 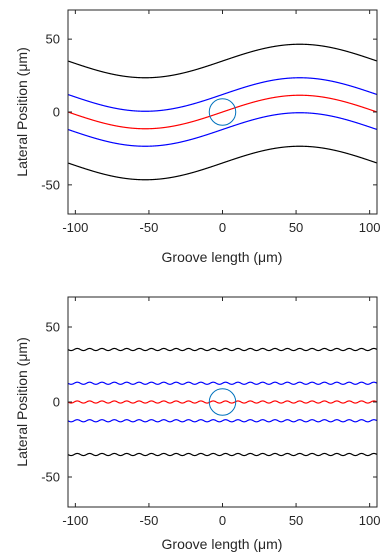 I want to click on bottom-x-tick-label: 100, so click(x=370, y=520).